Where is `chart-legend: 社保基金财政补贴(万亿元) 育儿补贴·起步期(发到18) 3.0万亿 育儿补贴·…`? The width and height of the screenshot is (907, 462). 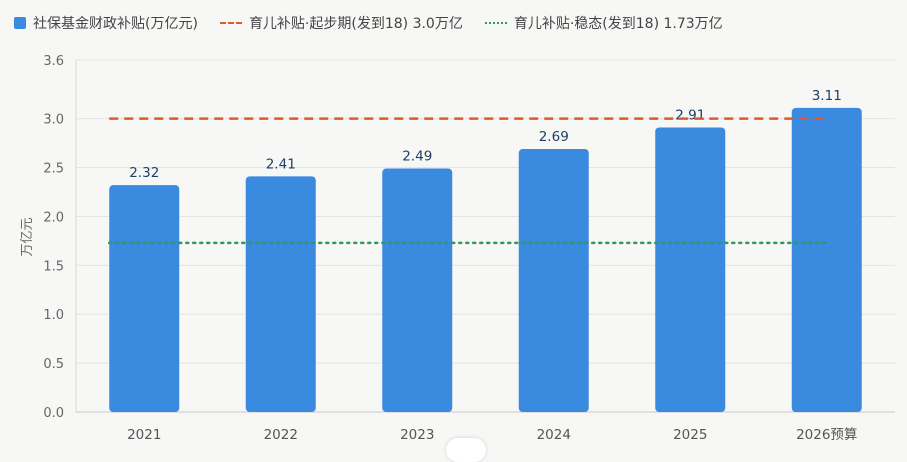
chart-legend: 社保基金财政补贴(万亿元) 育儿补贴·起步期(发到18) 3.0万亿 育儿补贴·… is located at coordinates (368, 23).